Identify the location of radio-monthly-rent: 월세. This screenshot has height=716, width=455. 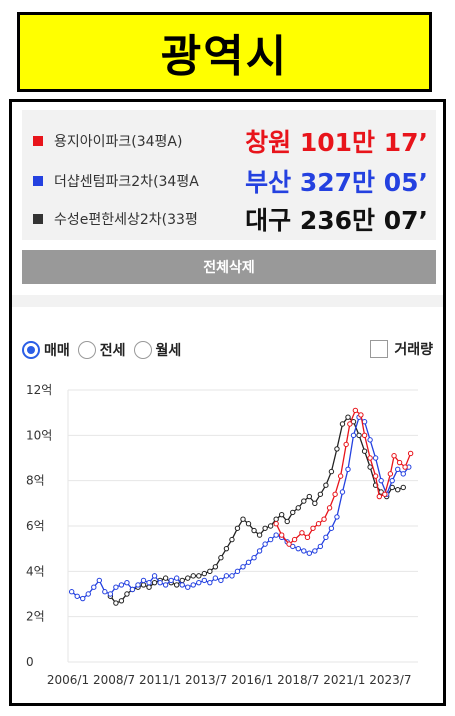
(157, 350).